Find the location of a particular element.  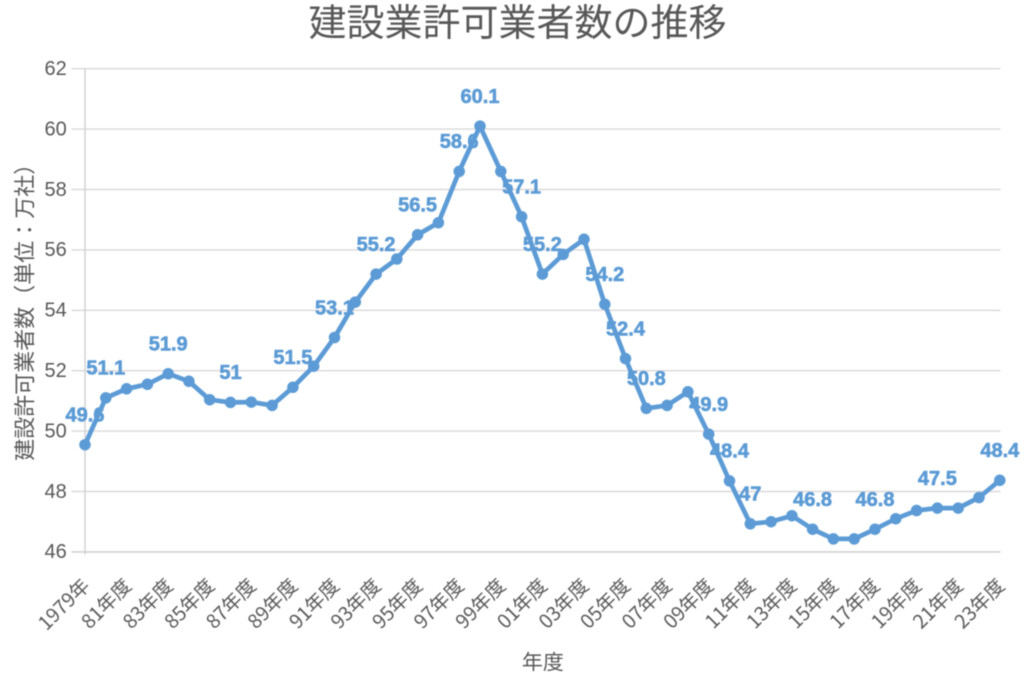

svg-text: 53.1 is located at coordinates (334, 308).